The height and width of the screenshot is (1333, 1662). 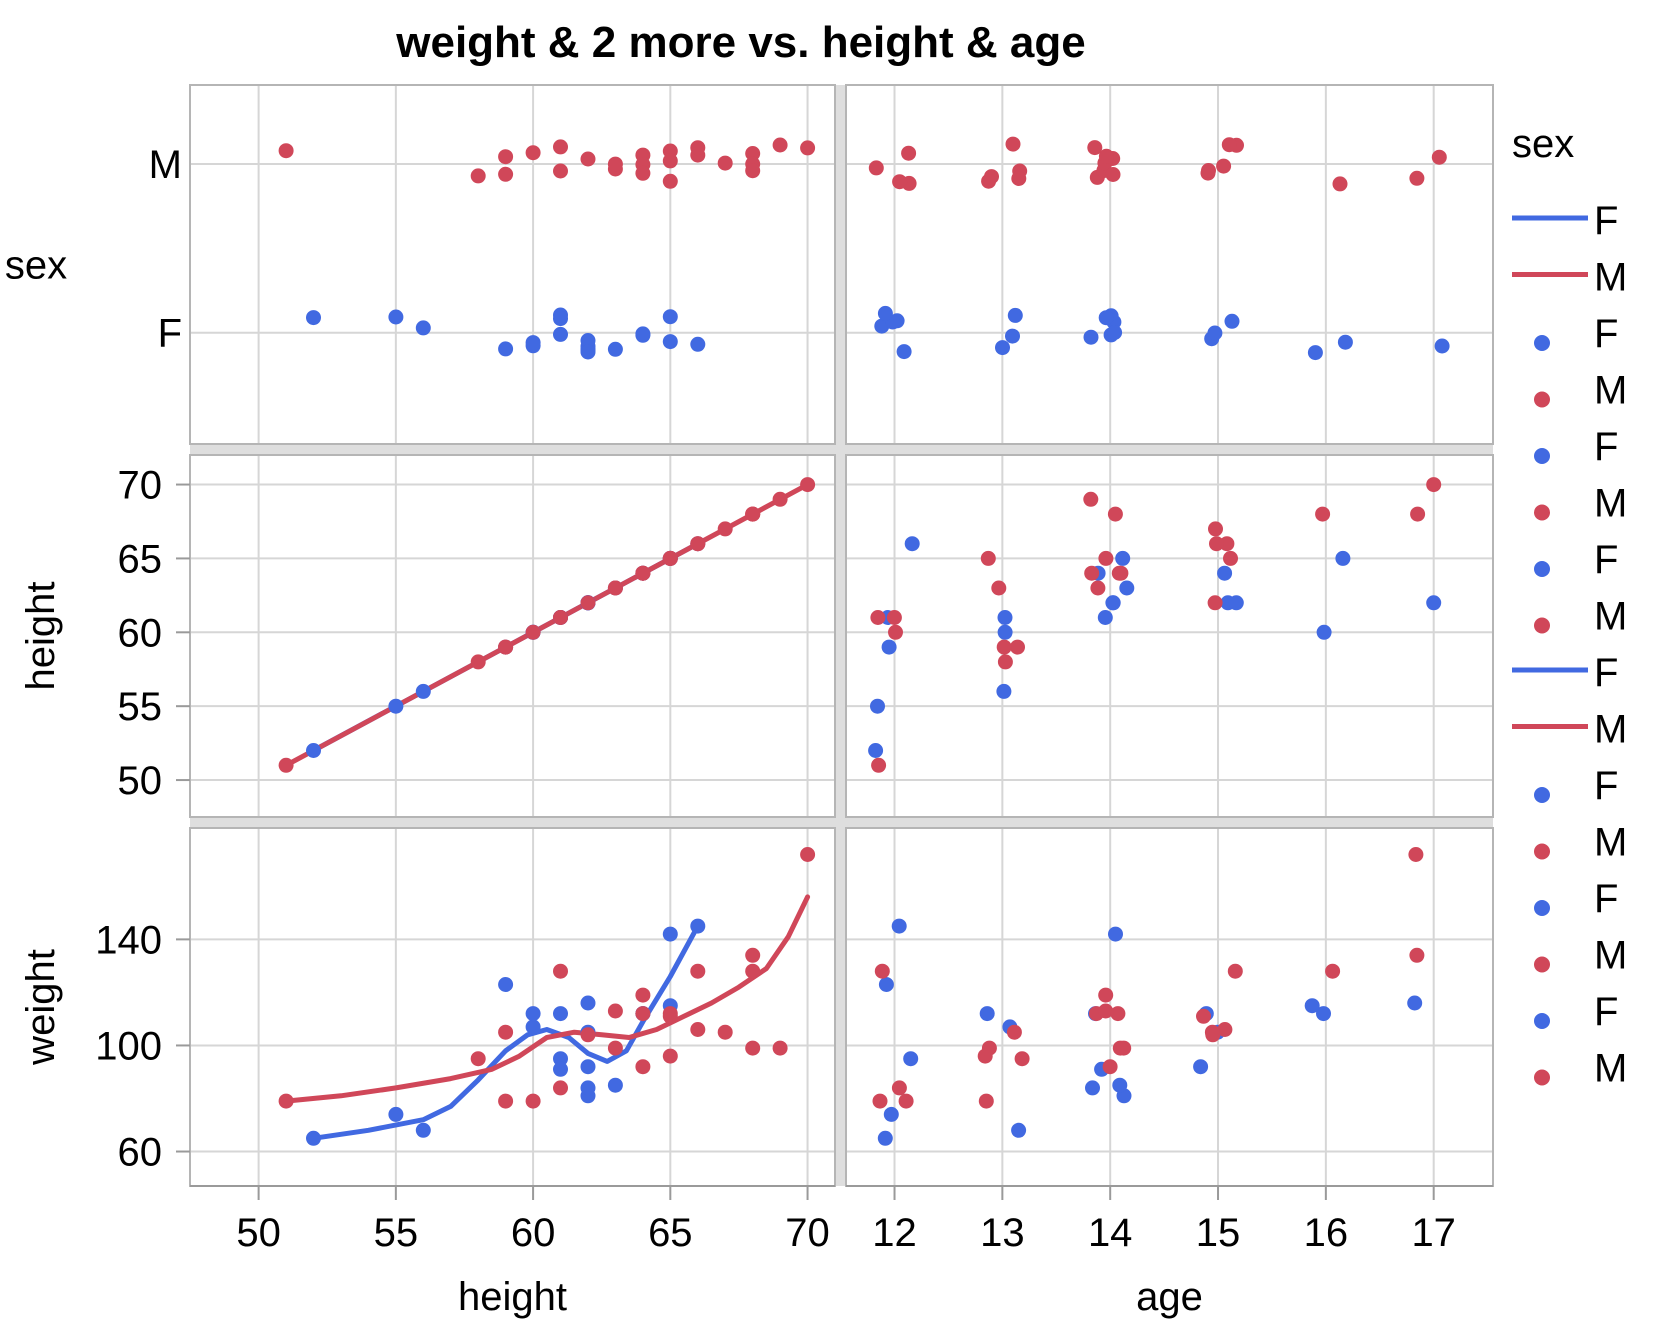 I want to click on smoother-line-M, so click(x=547, y=999).